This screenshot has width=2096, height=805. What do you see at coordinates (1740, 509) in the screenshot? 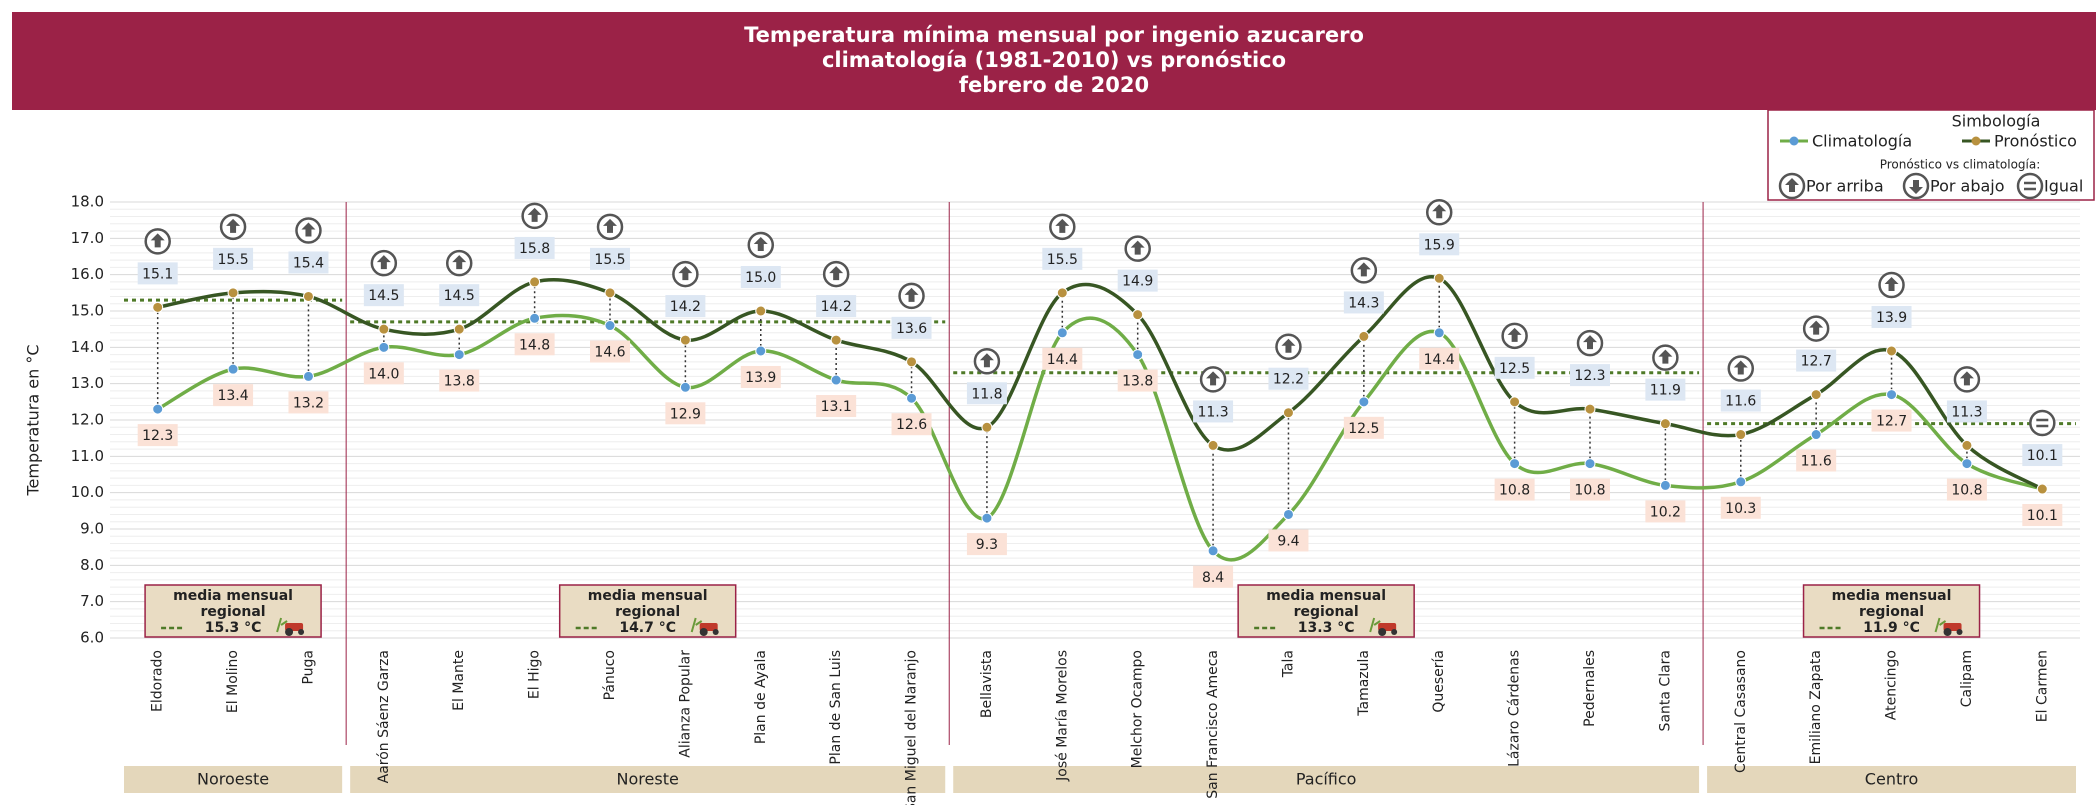
I see `value-label: 10.3` at bounding box center [1740, 509].